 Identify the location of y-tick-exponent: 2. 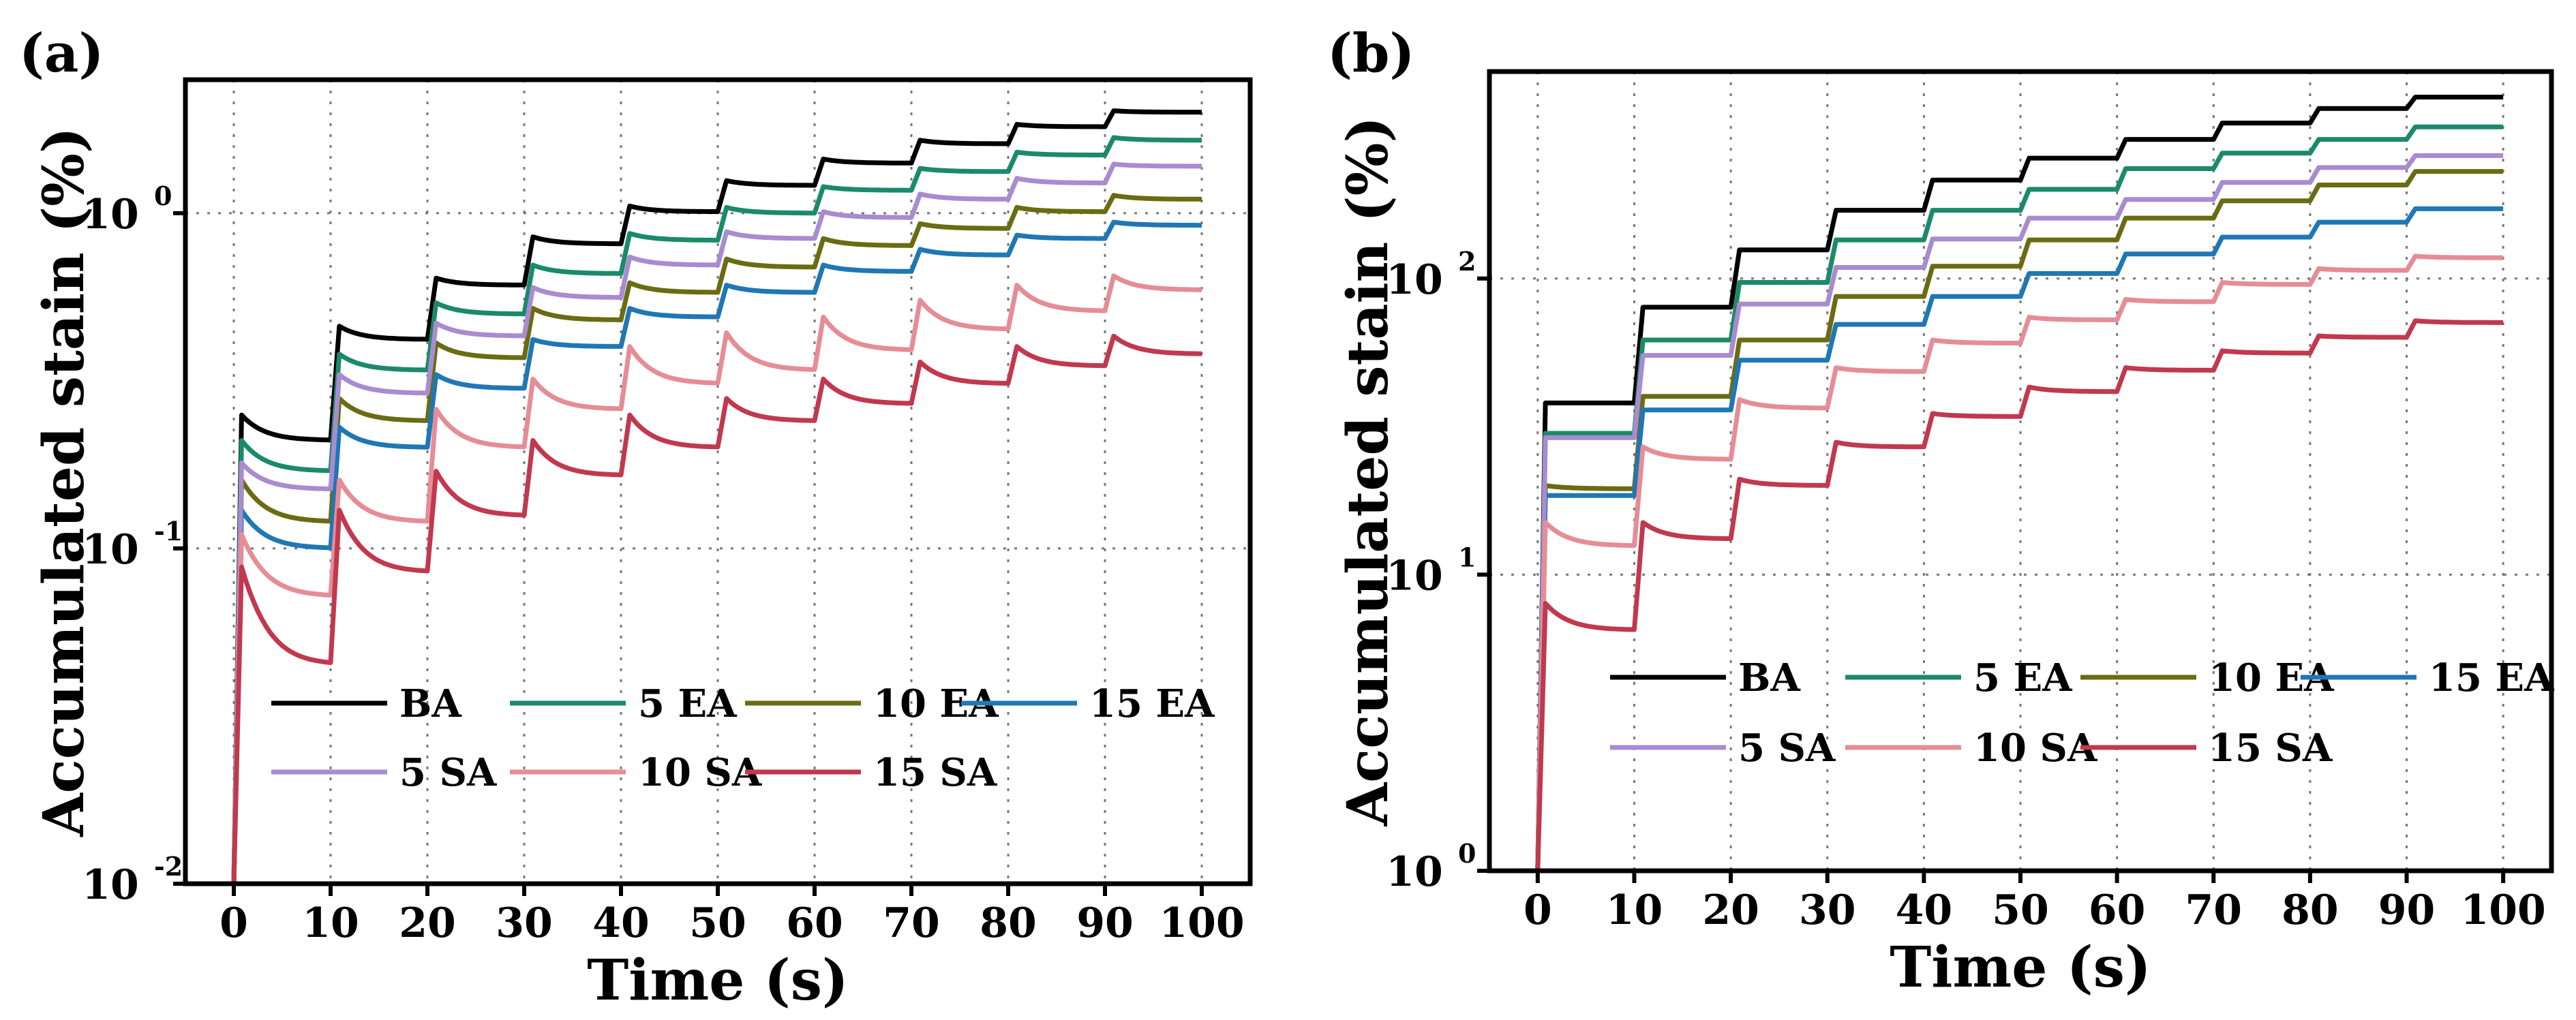
(1467, 261).